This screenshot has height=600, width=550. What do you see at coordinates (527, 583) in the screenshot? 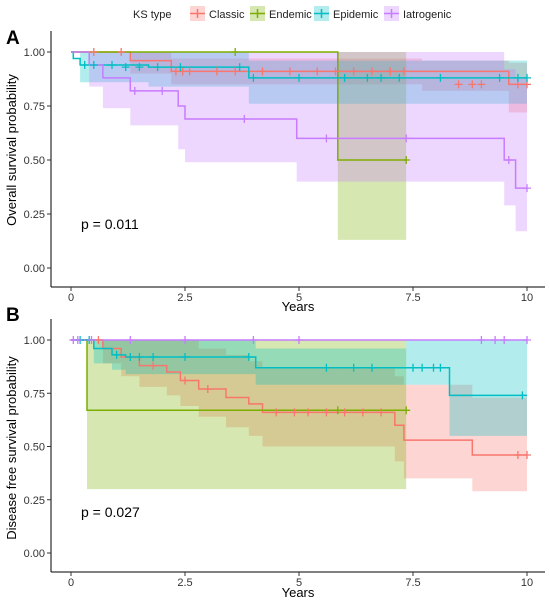
I see `x-tick-label-b-4: 10` at bounding box center [527, 583].